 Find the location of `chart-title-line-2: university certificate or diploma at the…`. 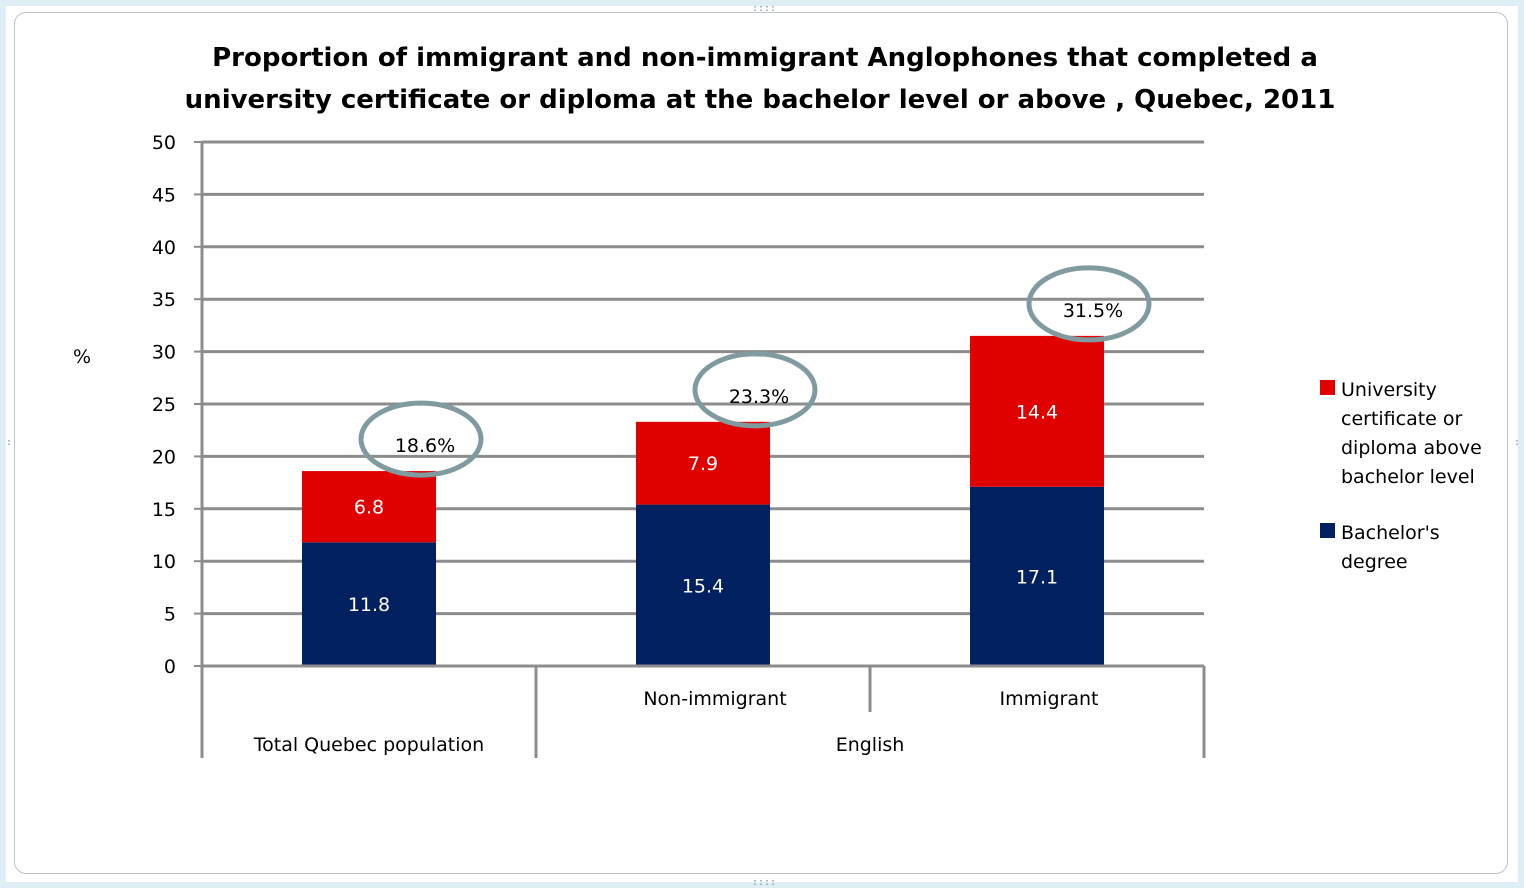

chart-title-line-2: university certificate or diploma at the… is located at coordinates (760, 100).